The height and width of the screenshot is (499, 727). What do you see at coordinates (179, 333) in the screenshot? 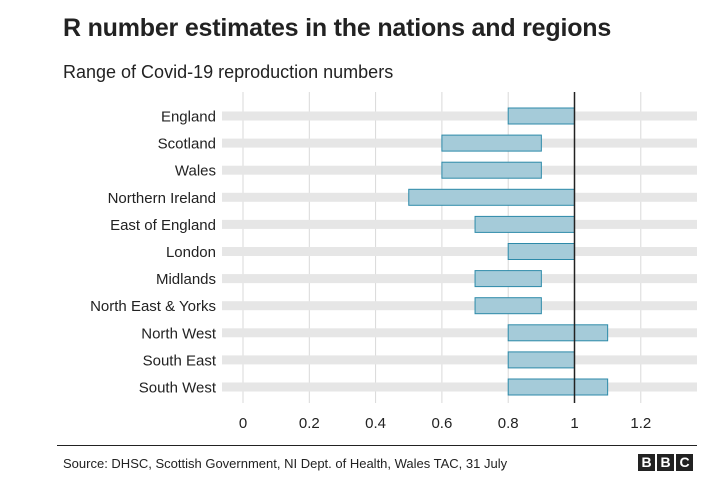
I see `category-label: North West` at bounding box center [179, 333].